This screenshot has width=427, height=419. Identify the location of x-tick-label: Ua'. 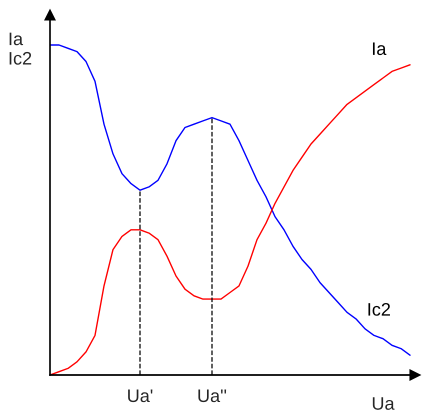
(140, 396).